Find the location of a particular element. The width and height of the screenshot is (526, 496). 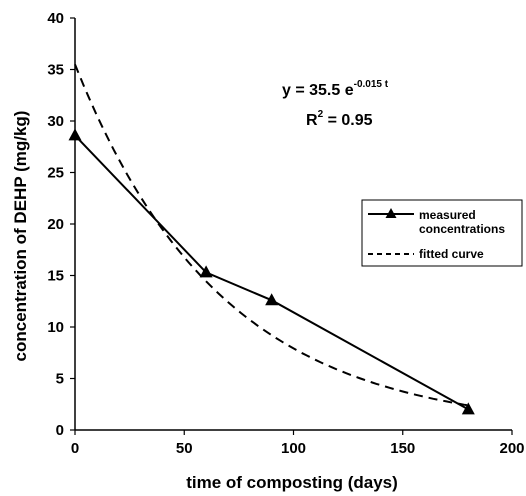

legend: measured concentrations fitted curve is located at coordinates (442, 233).